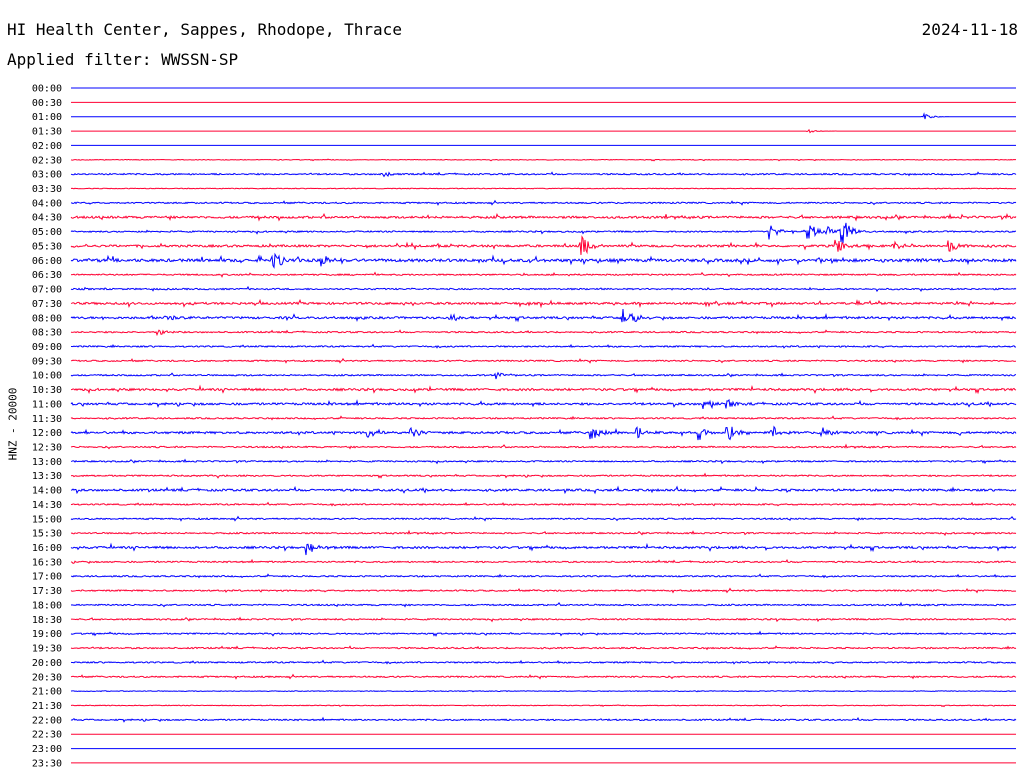 Image resolution: width=1024 pixels, height=780 pixels. I want to click on time-tick-label: 18:00, so click(47, 605).